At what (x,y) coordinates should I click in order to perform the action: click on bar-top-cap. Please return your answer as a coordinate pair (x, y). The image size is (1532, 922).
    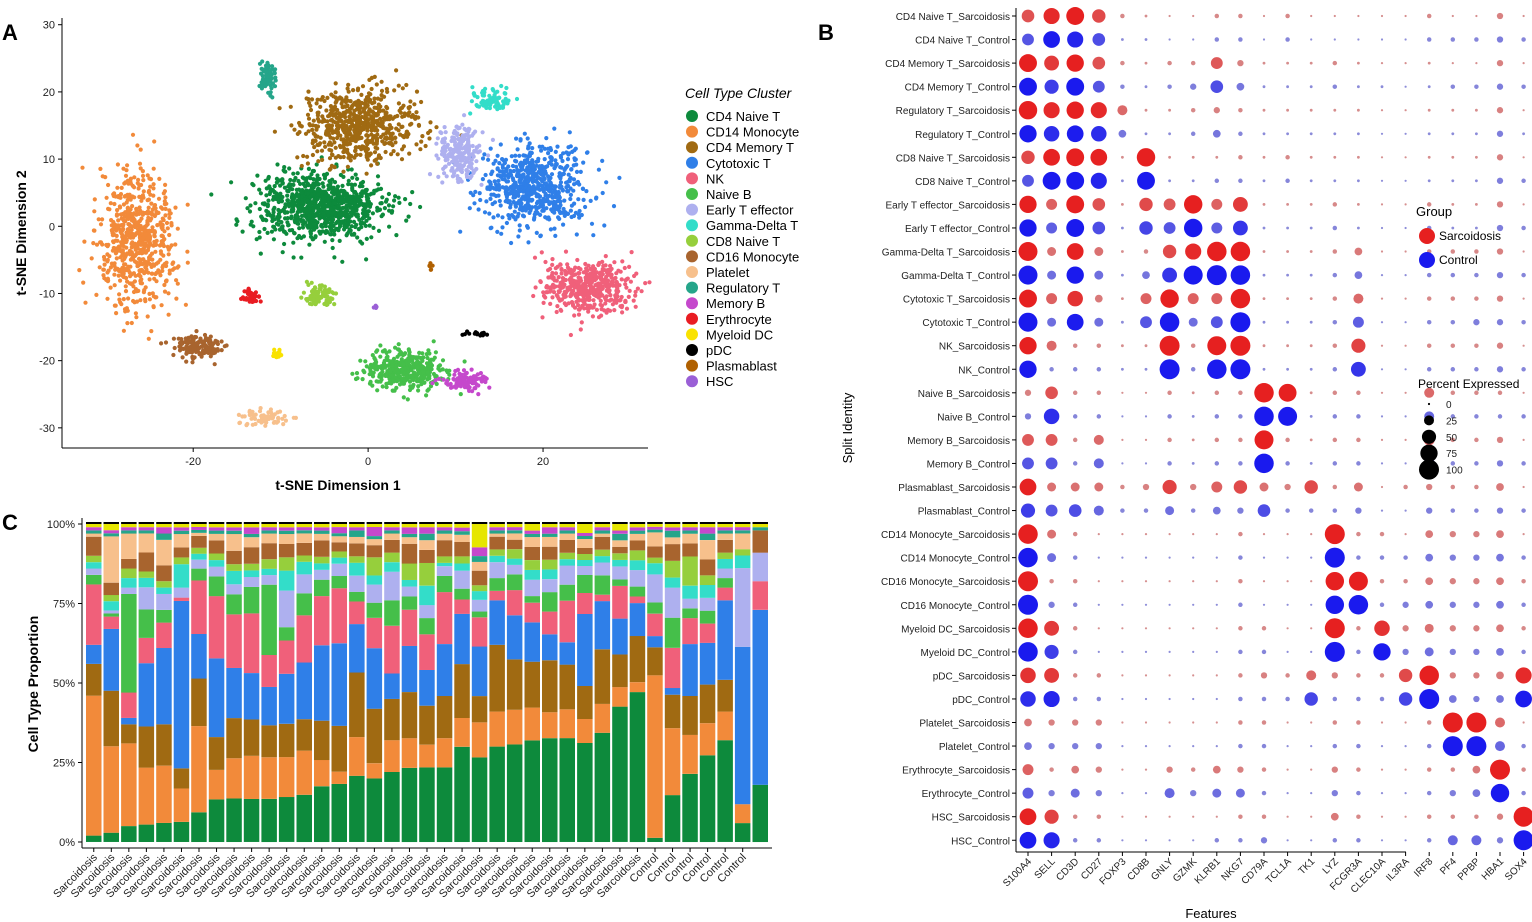
    Looking at the image, I should click on (111, 523).